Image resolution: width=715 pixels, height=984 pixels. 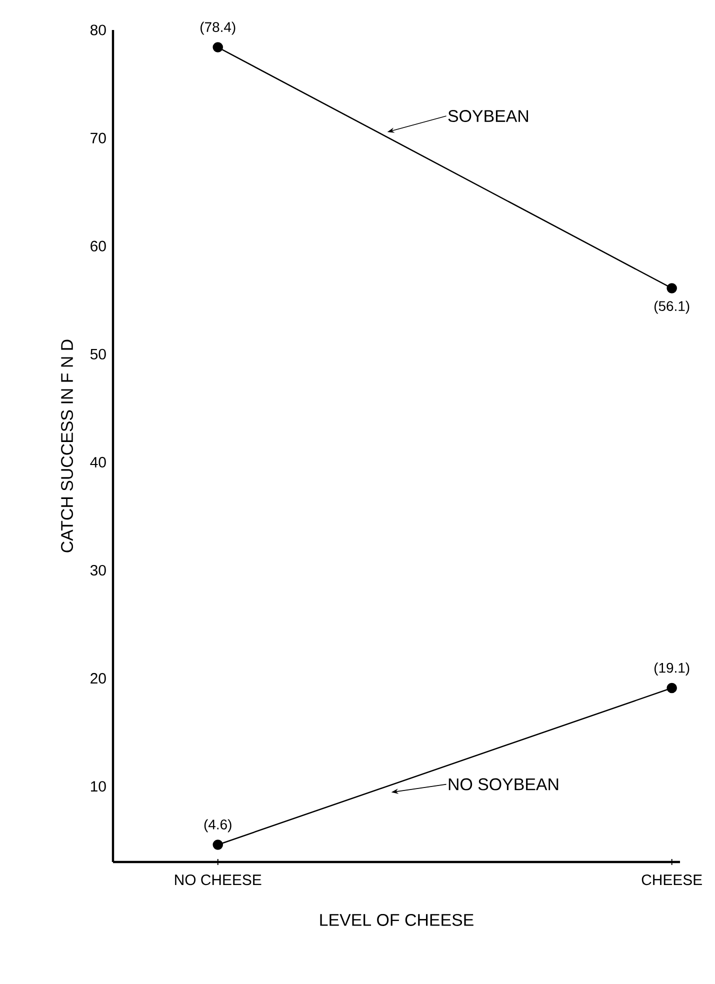 I want to click on data-label: (56.1), so click(x=672, y=307).